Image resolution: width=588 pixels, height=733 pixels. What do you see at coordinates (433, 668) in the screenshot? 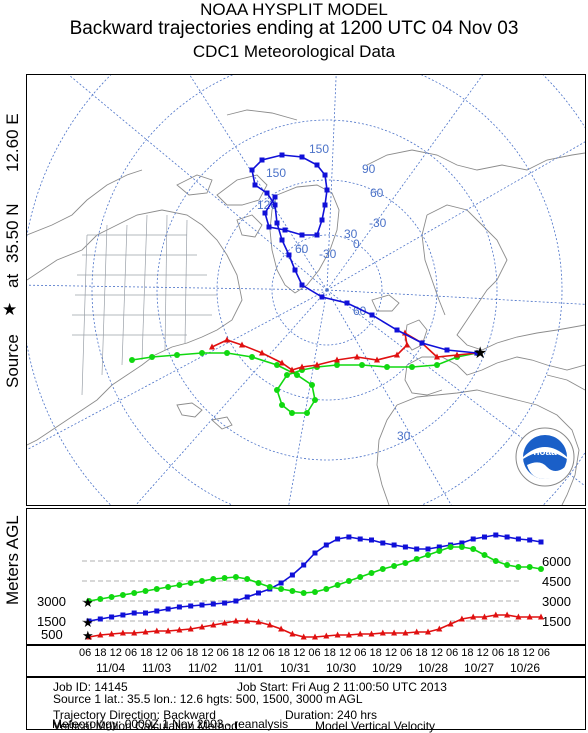
I see `date-label: 10/28` at bounding box center [433, 668].